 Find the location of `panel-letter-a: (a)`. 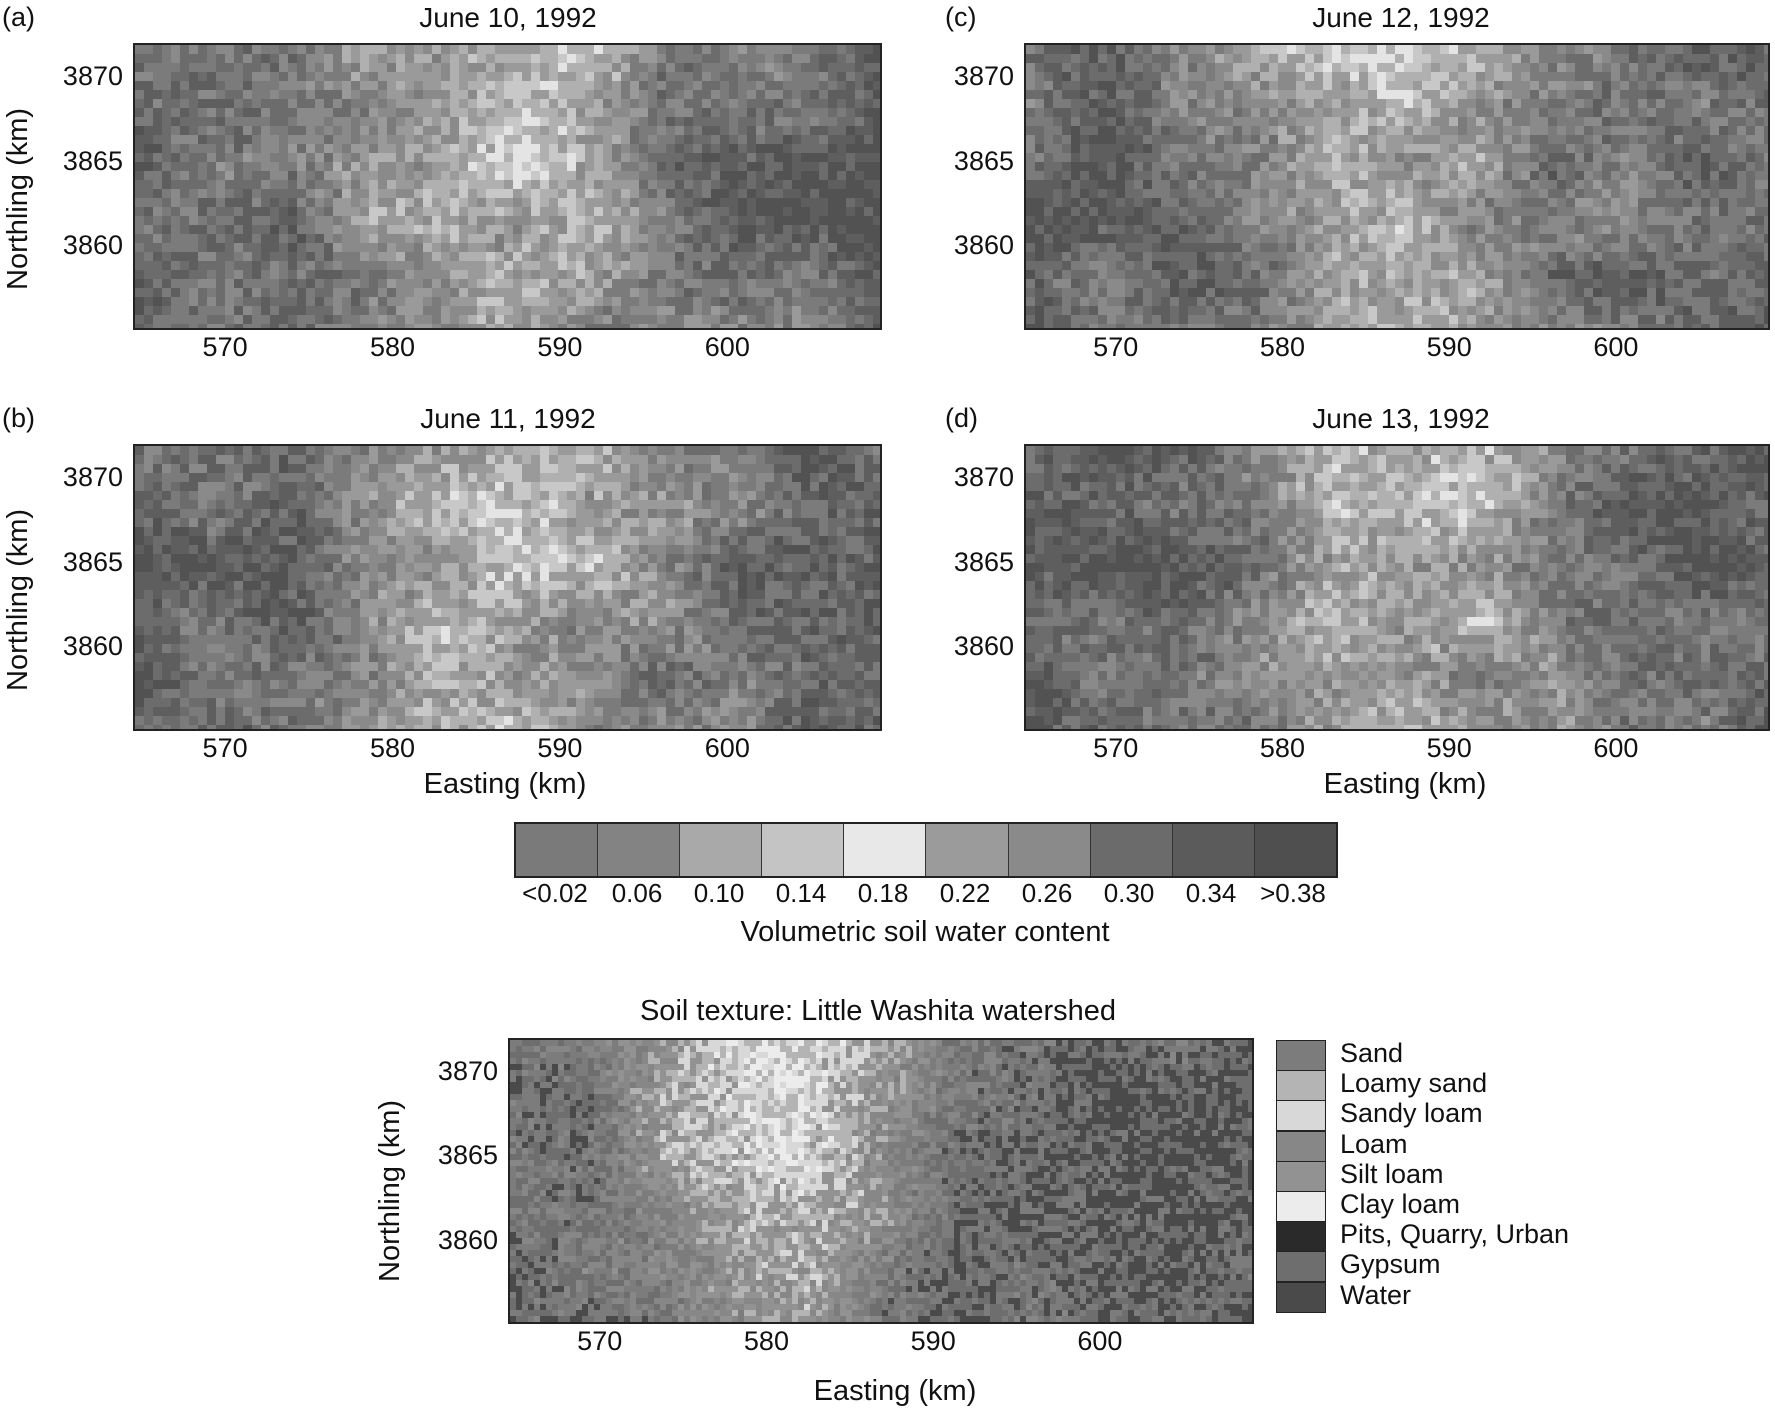

panel-letter-a: (a) is located at coordinates (18, 17).